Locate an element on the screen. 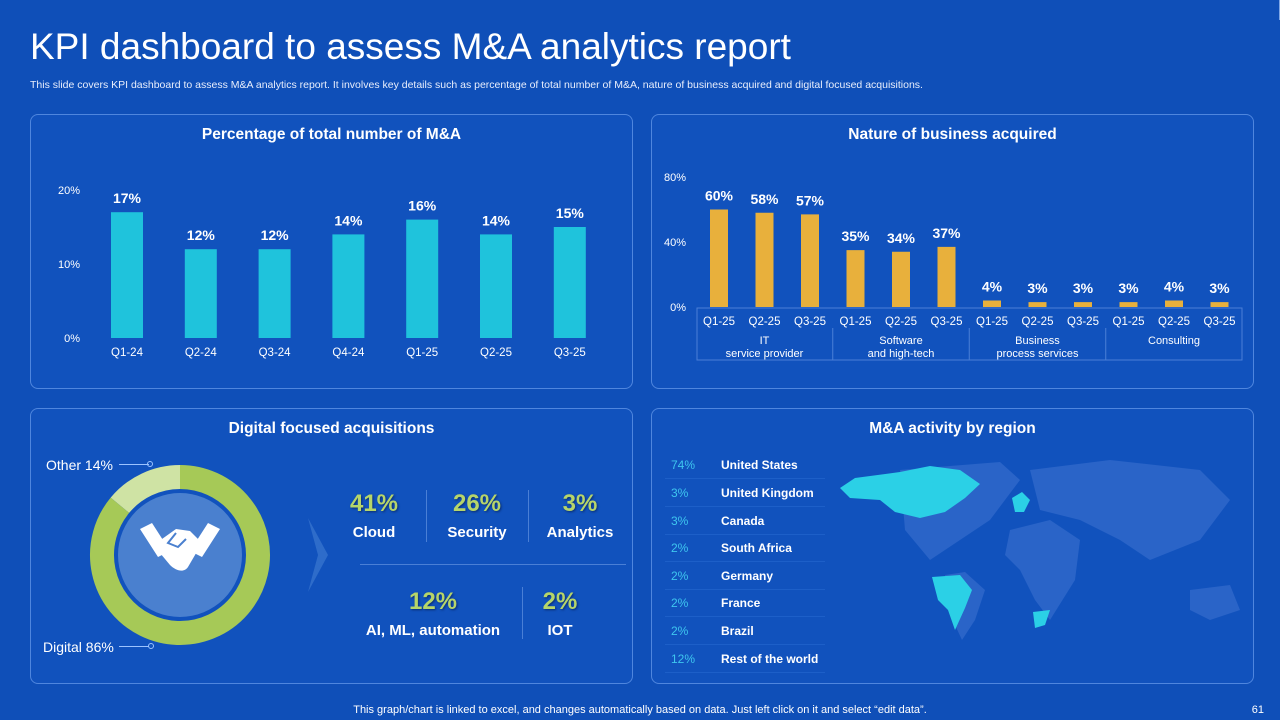 This screenshot has width=1280, height=720. y-tick-label: 80% is located at coordinates (675, 178).